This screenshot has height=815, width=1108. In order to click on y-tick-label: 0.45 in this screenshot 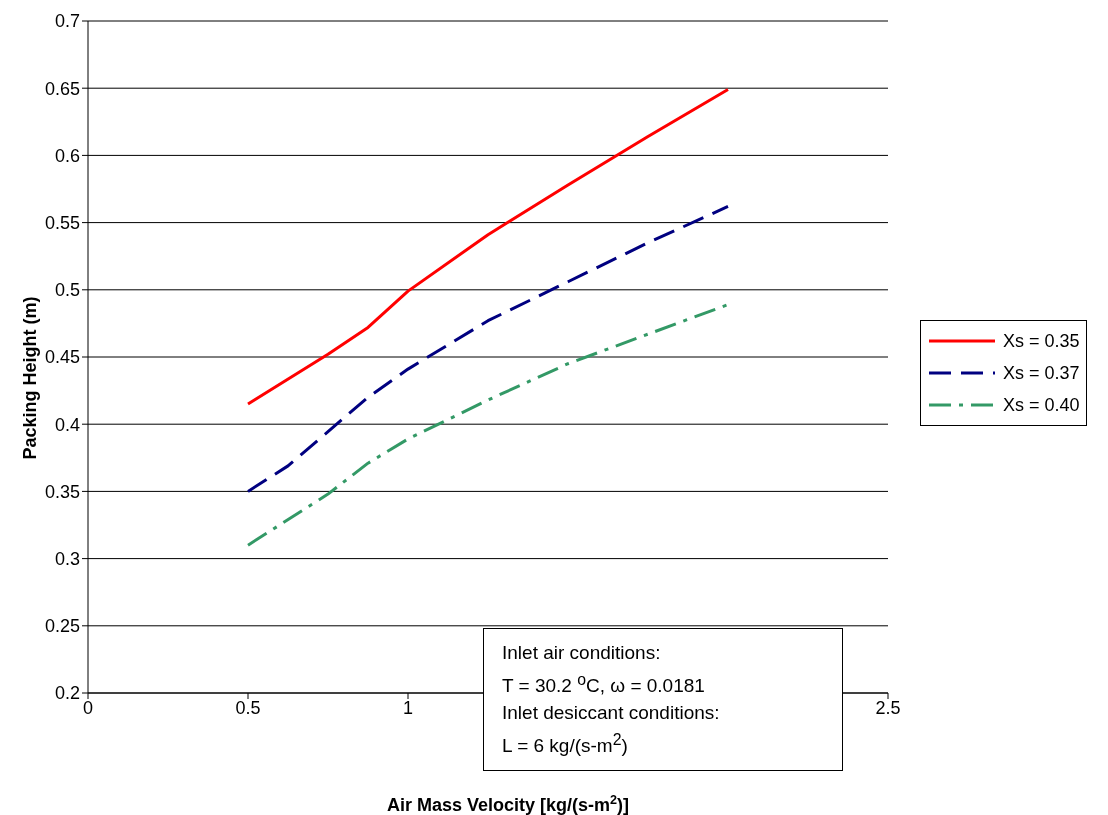, I will do `click(62, 357)`.